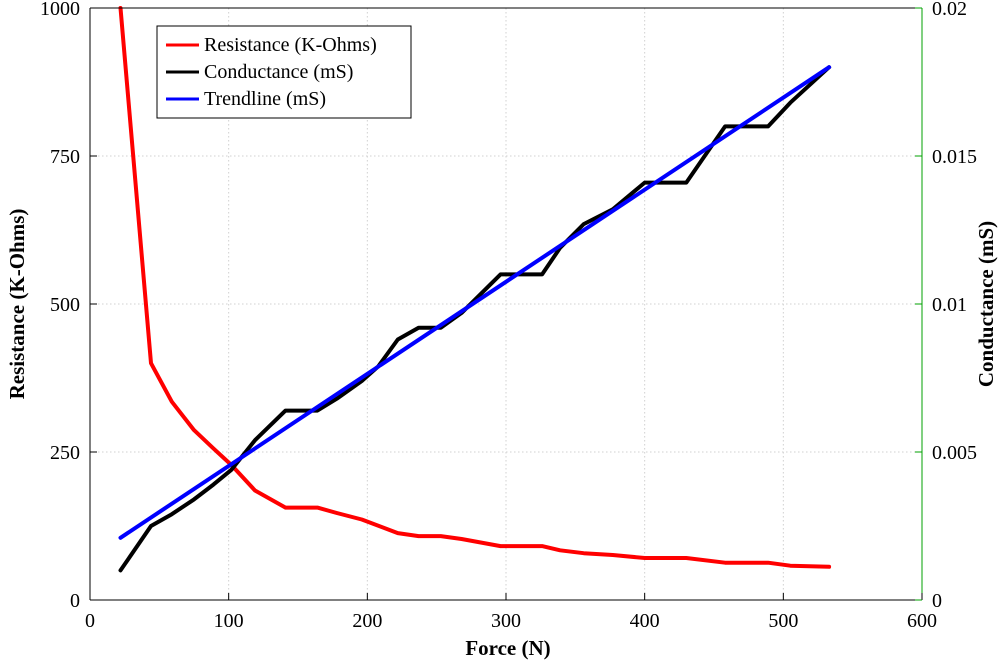  What do you see at coordinates (65, 305) in the screenshot?
I see `y-left-tick-label: 500` at bounding box center [65, 305].